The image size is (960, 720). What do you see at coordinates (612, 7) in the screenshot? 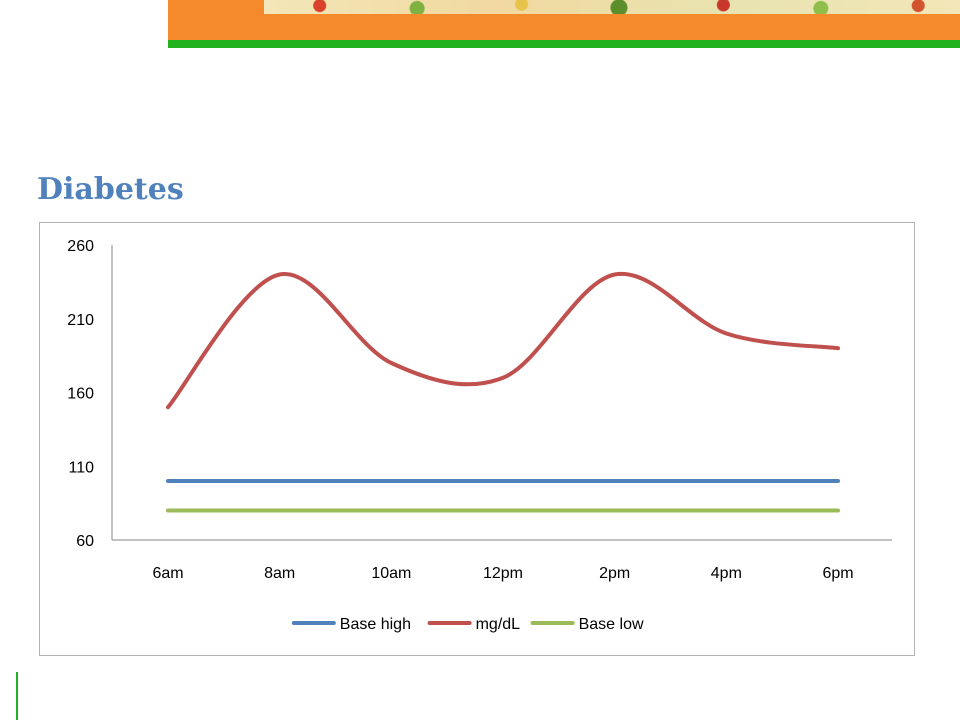
I see `header-banner-photo` at bounding box center [612, 7].